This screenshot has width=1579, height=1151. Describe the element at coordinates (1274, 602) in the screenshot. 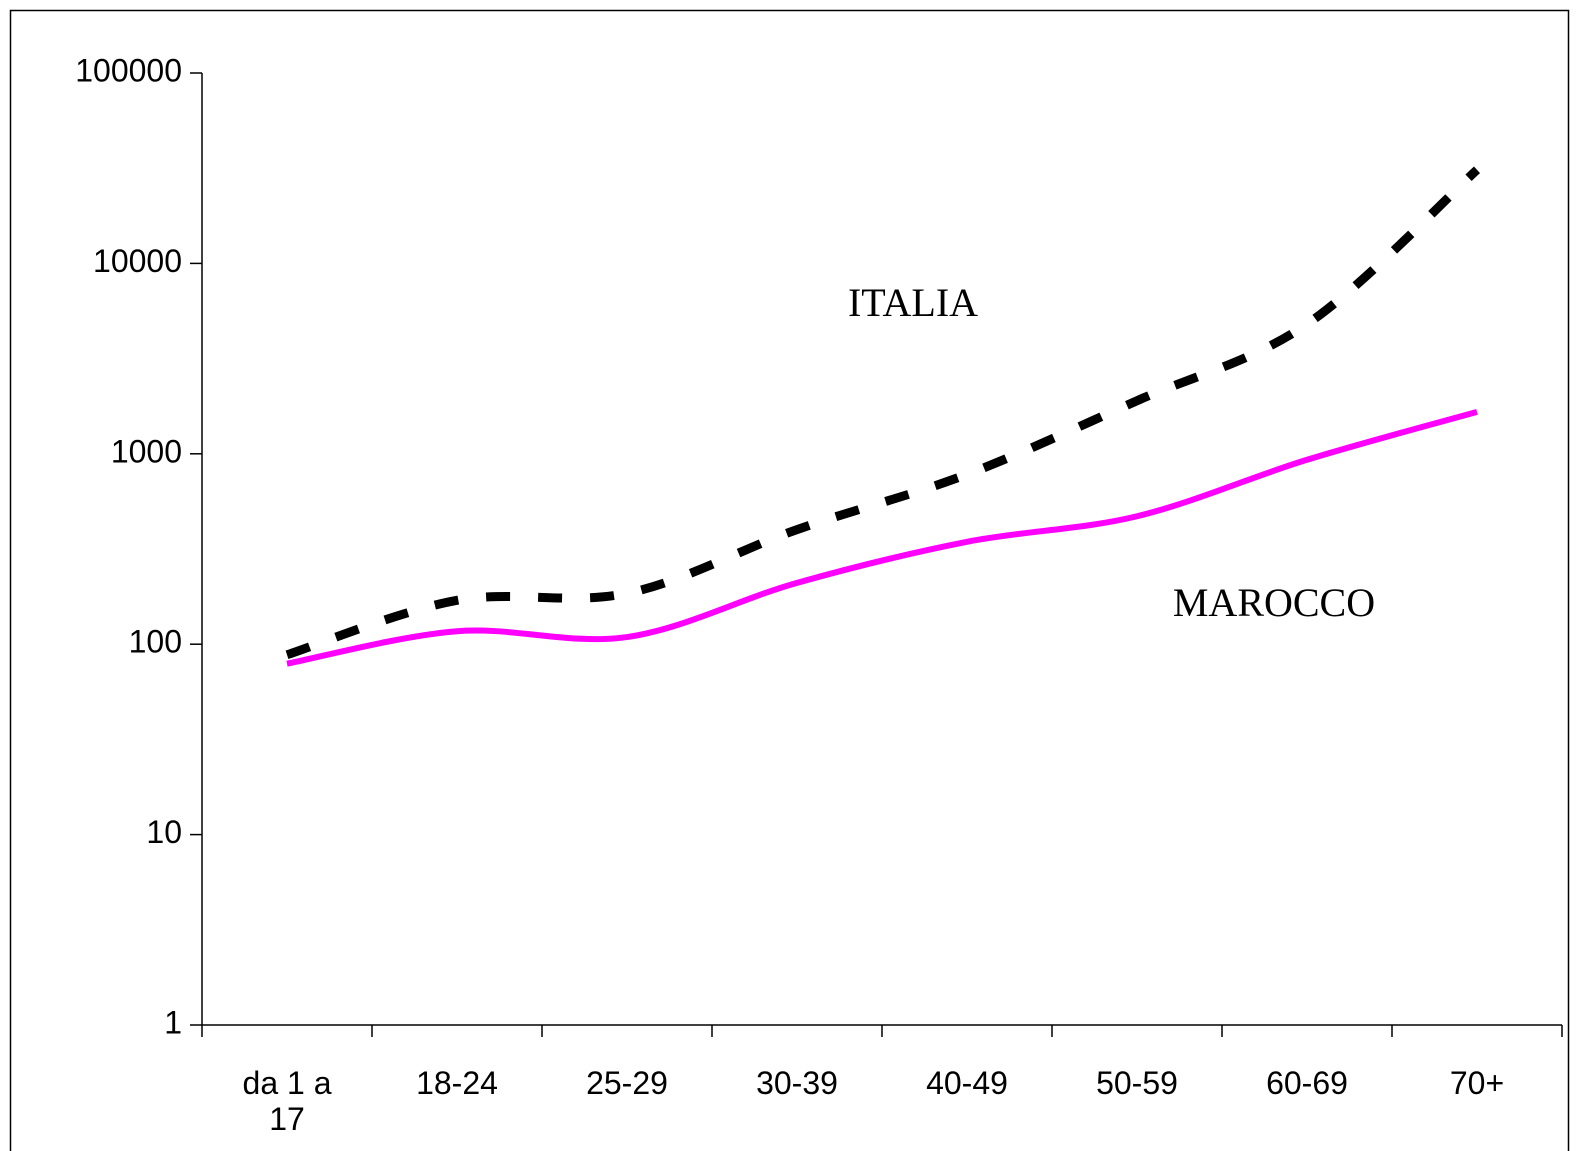

I see `series-annotation: MAROCCO` at that location.